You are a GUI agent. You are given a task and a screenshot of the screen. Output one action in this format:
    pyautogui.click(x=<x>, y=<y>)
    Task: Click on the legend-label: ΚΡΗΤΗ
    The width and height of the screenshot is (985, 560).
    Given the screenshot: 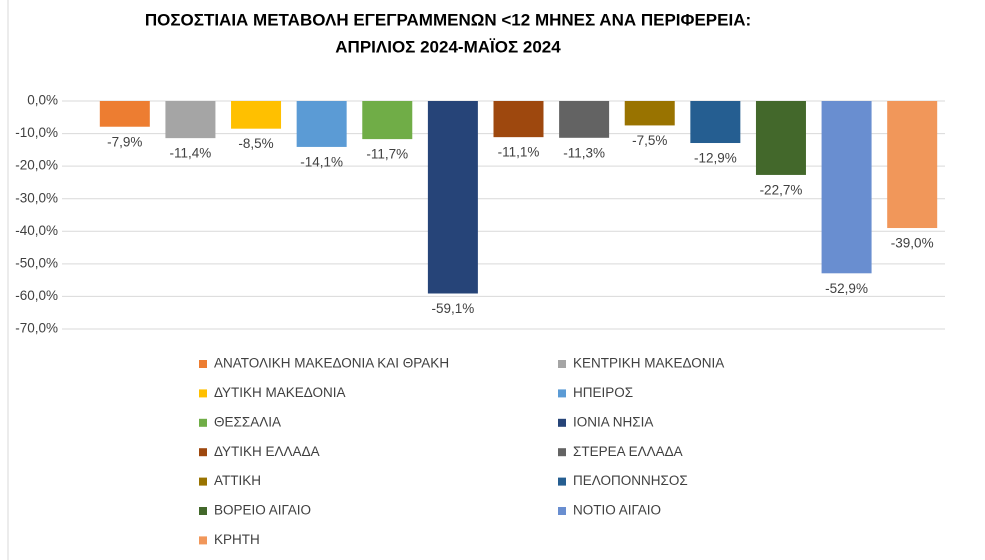 What is the action you would take?
    pyautogui.click(x=237, y=539)
    